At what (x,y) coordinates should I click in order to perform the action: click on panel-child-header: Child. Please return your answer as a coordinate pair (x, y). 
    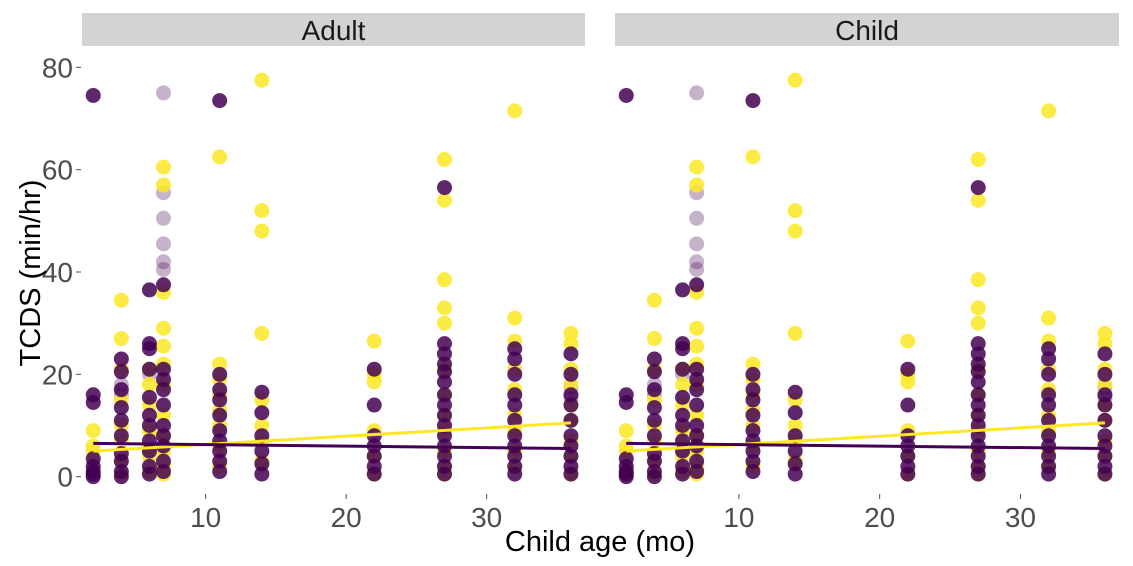
    Looking at the image, I should click on (867, 29).